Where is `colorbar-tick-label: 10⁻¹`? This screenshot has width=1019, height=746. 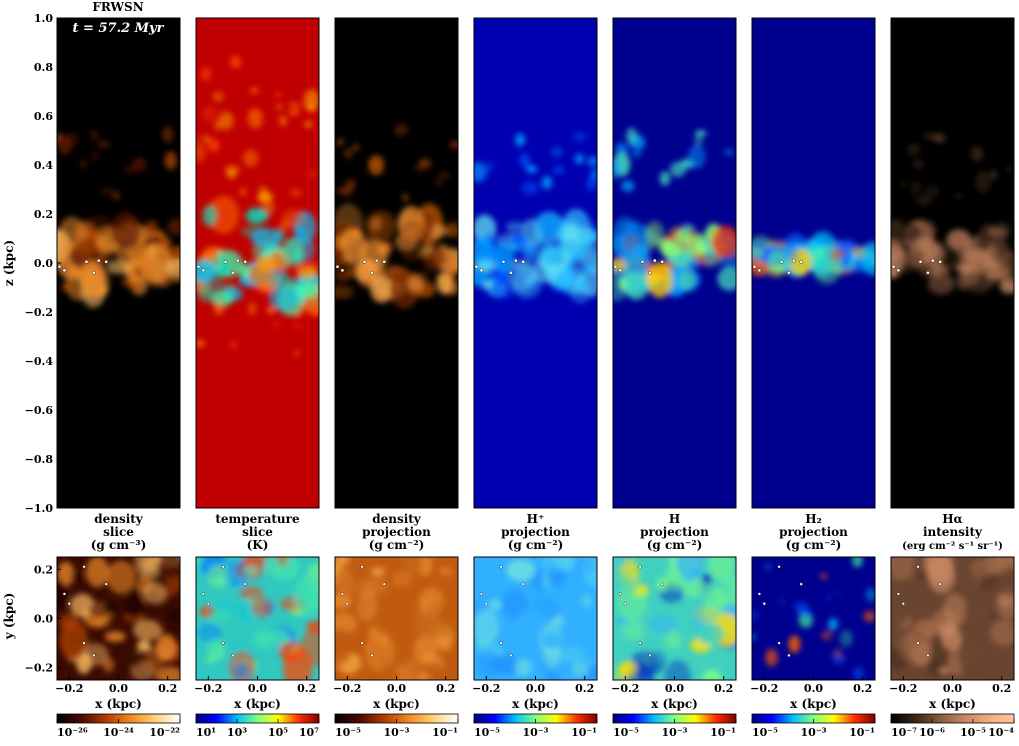
colorbar-tick-label: 10⁻¹ is located at coordinates (445, 732).